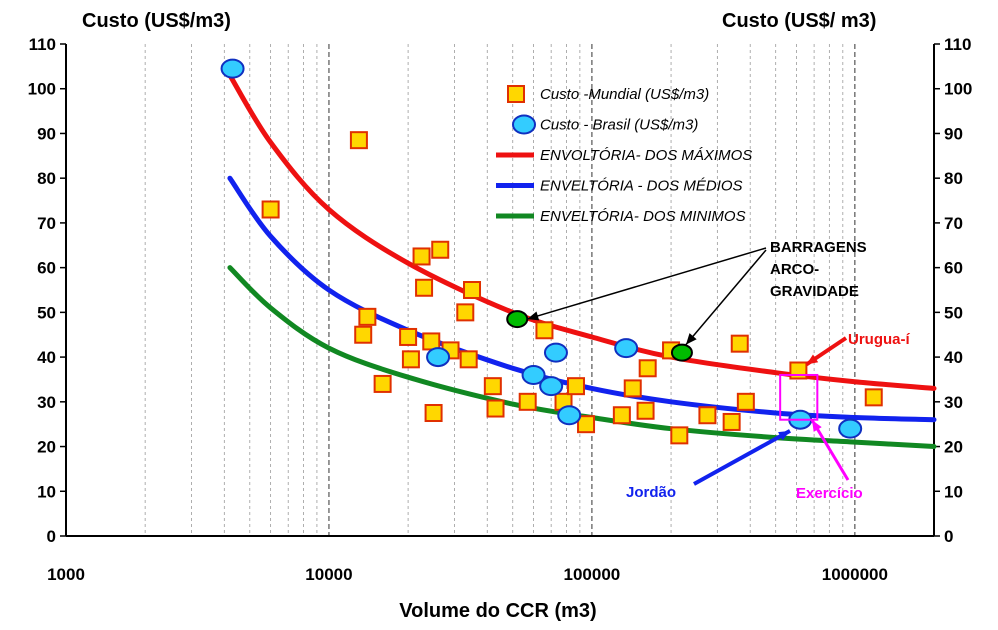 This screenshot has width=998, height=630. I want to click on y-tick-label-left: 40, so click(46, 357).